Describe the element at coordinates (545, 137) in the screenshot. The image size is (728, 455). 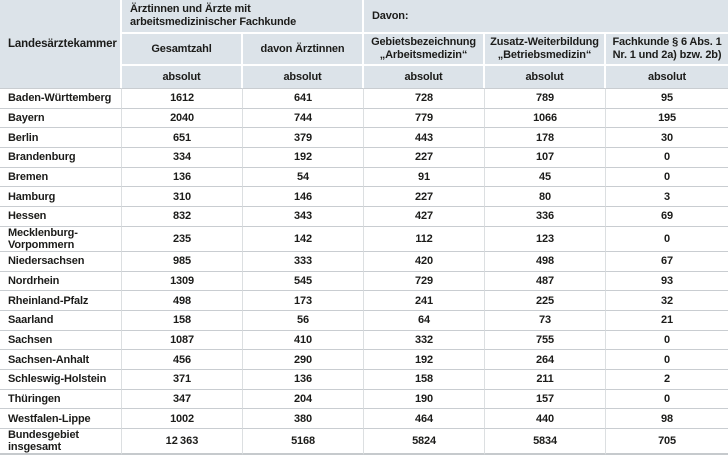
I see `value-cell: 178` at that location.